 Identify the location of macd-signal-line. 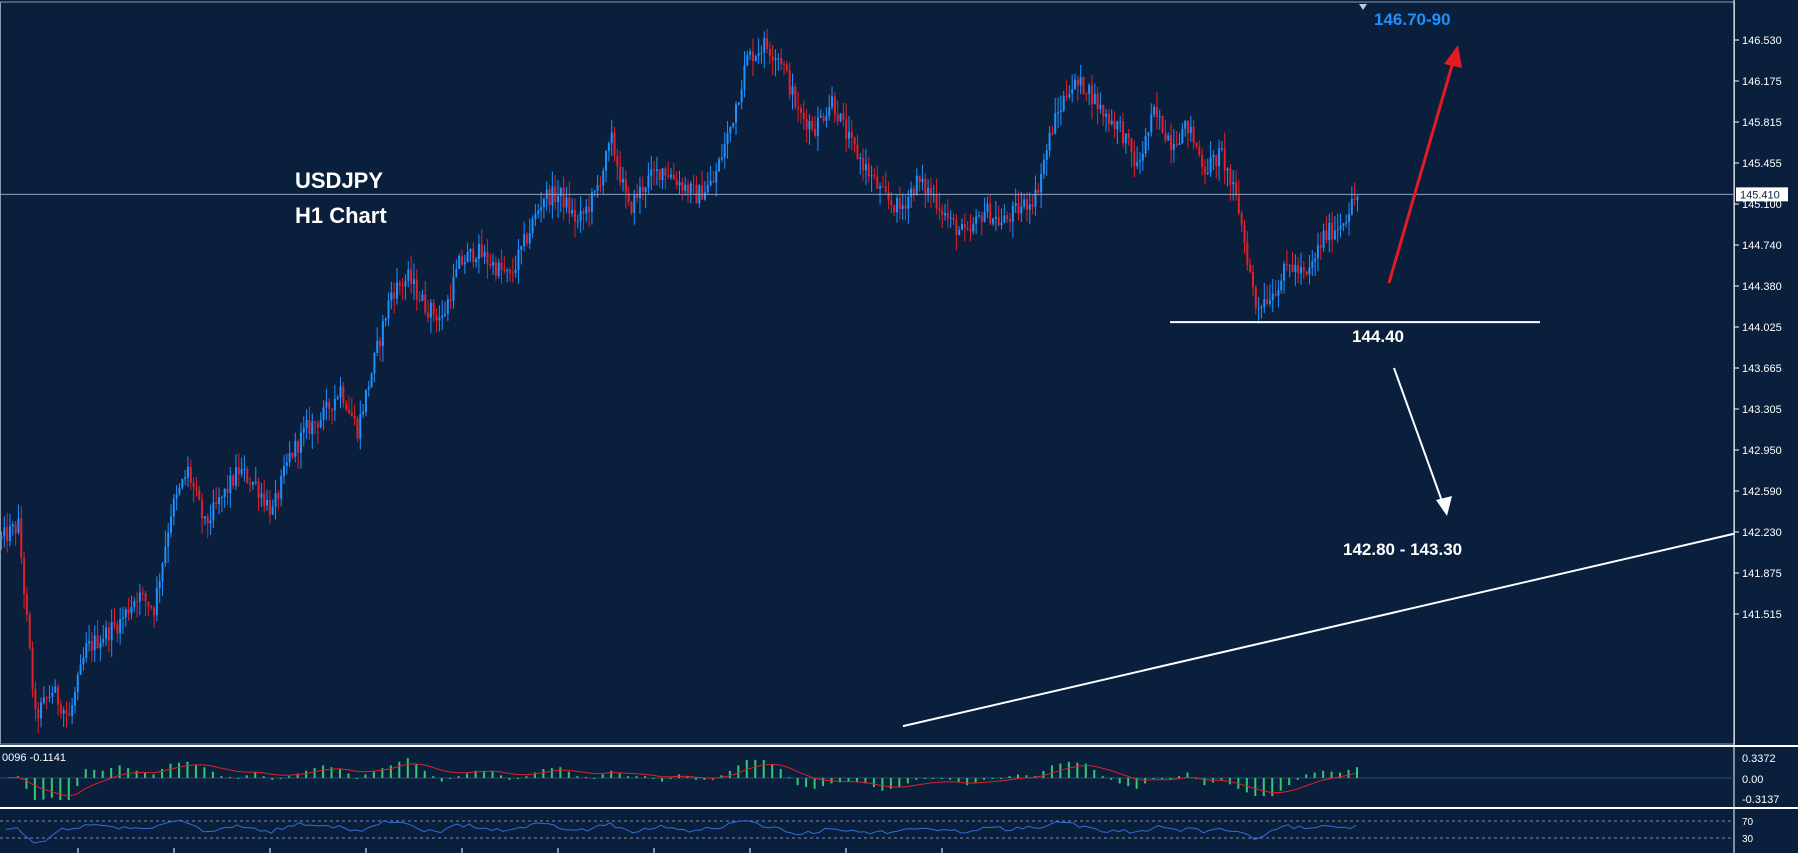
(682, 780).